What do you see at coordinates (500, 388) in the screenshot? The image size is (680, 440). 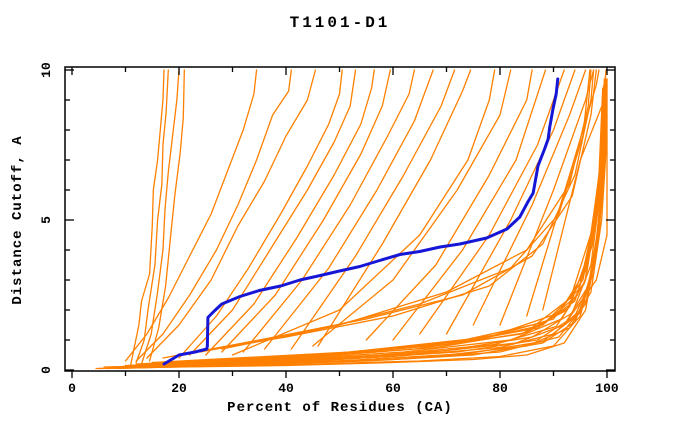 I see `x-tick-label: 80` at bounding box center [500, 388].